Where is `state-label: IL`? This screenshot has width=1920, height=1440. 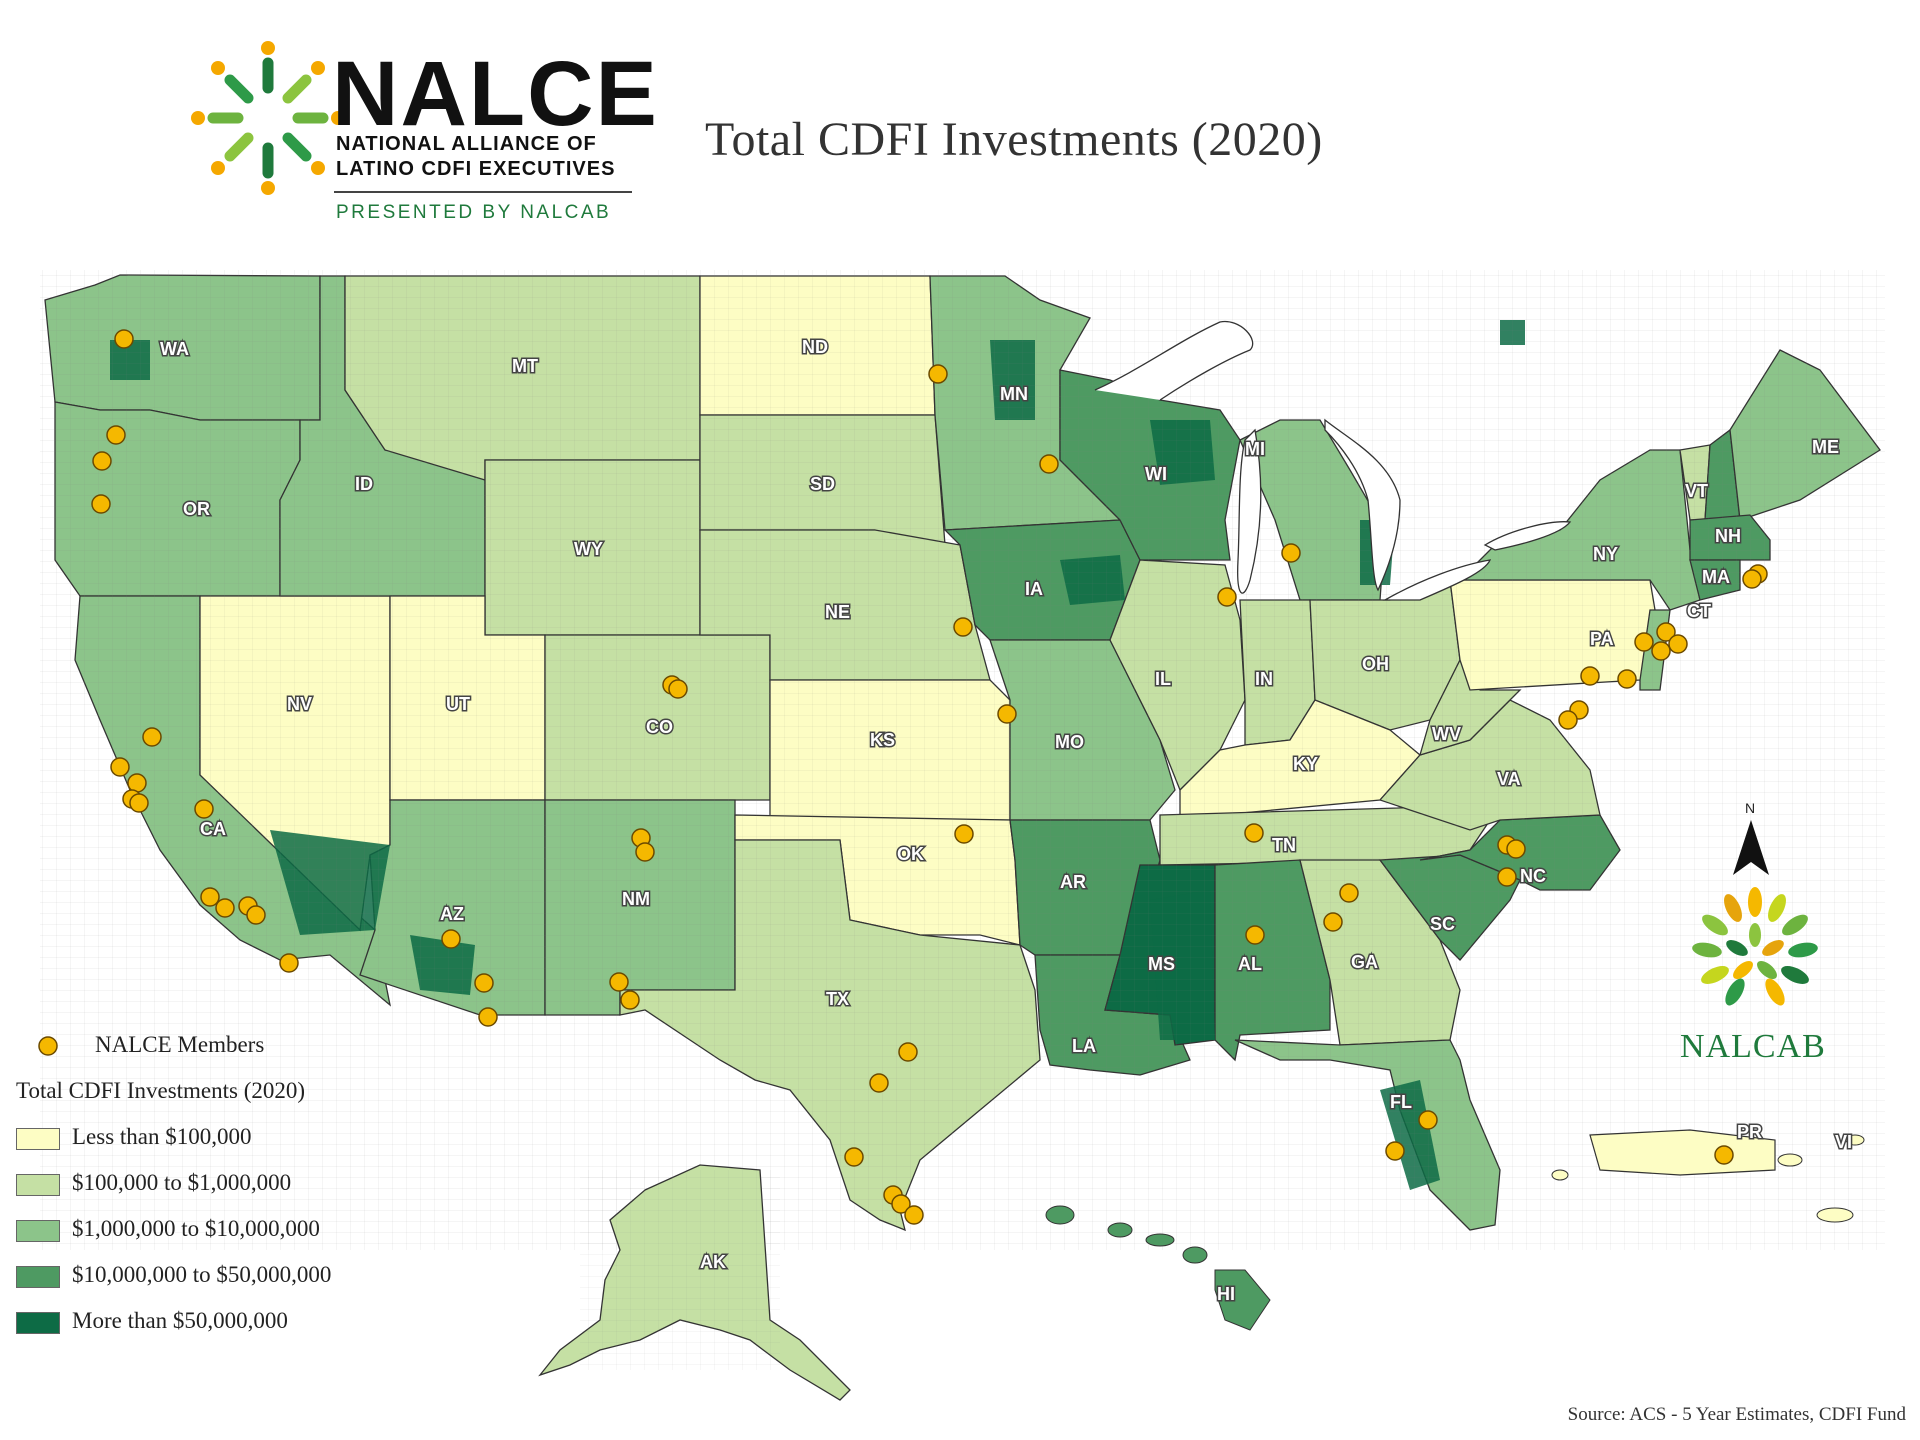 state-label: IL is located at coordinates (1163, 679).